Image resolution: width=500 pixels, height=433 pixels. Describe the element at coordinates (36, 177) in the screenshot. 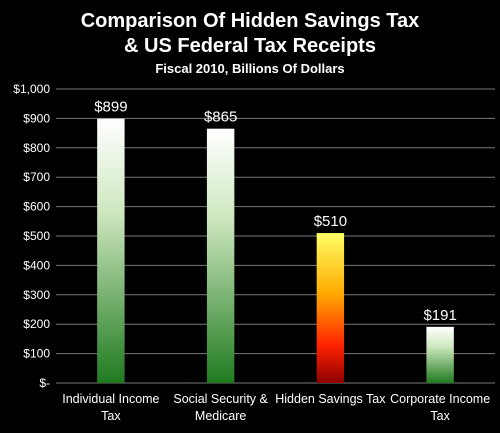

I see `y-tick-label: $700` at that location.